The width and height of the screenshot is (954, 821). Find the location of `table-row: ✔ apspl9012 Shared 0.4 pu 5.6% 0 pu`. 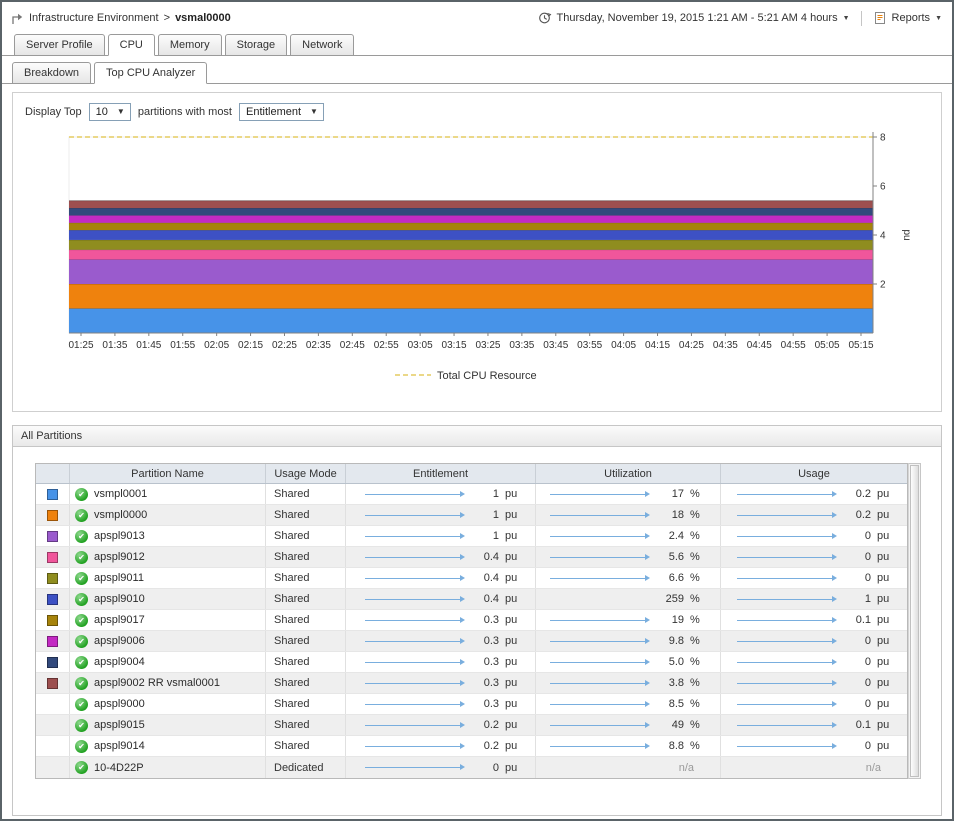

table-row: ✔ apspl9012 Shared 0.4 pu 5.6% 0 pu is located at coordinates (471, 557).